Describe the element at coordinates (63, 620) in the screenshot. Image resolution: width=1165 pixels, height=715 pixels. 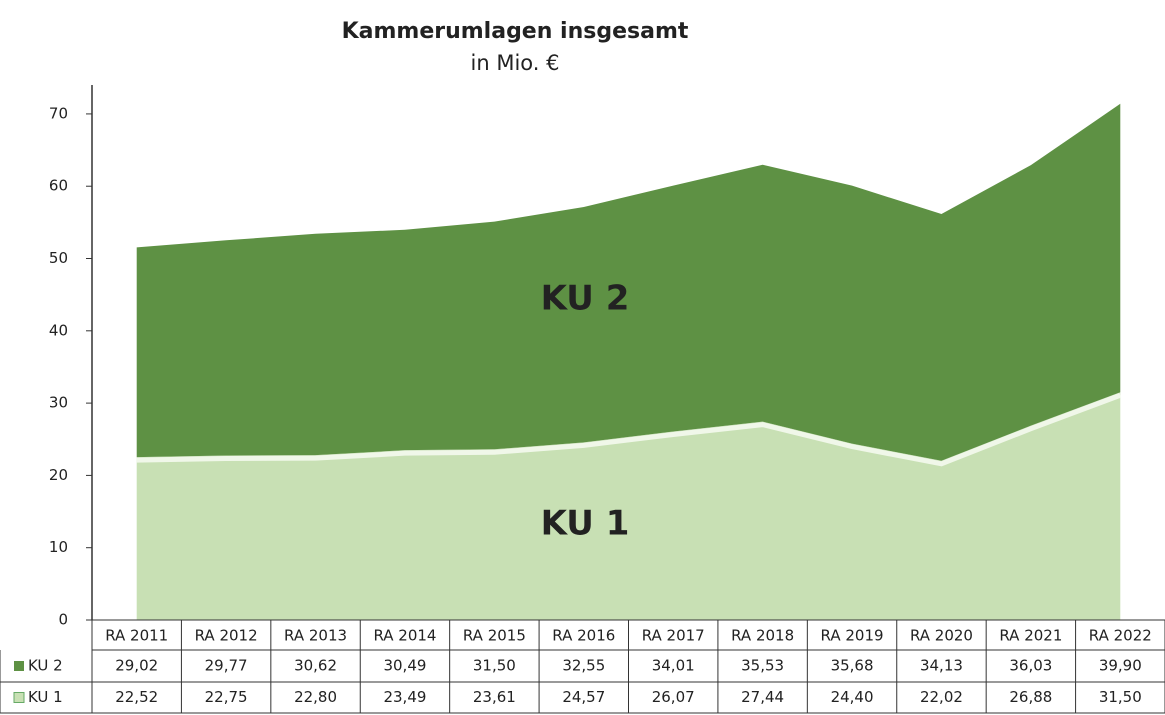
I see `y-tick-label: 0` at that location.